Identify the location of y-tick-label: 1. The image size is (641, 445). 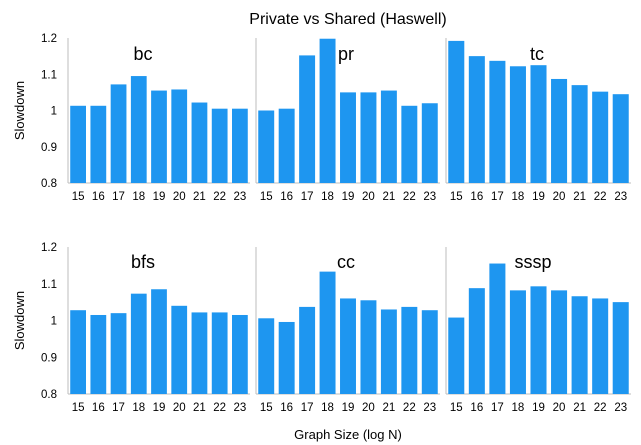
(54, 112).